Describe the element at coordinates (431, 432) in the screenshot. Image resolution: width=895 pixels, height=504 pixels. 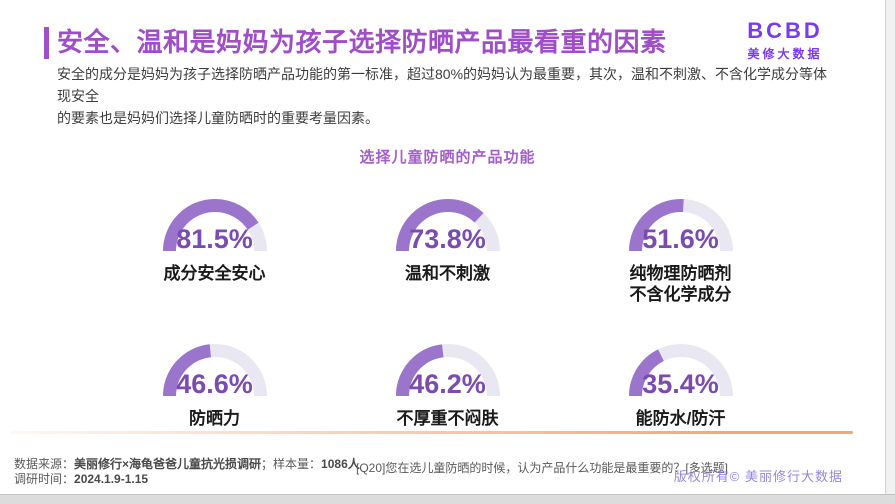
I see `footer-divider-line` at that location.